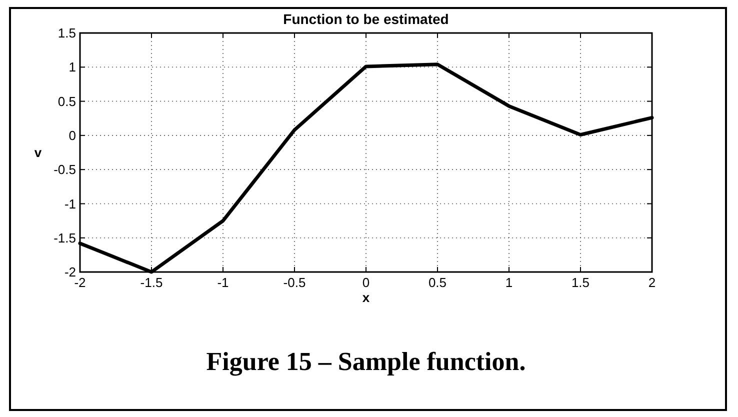 Image resolution: width=738 pixels, height=417 pixels. I want to click on y-tick-label: 1.5, so click(67, 33).